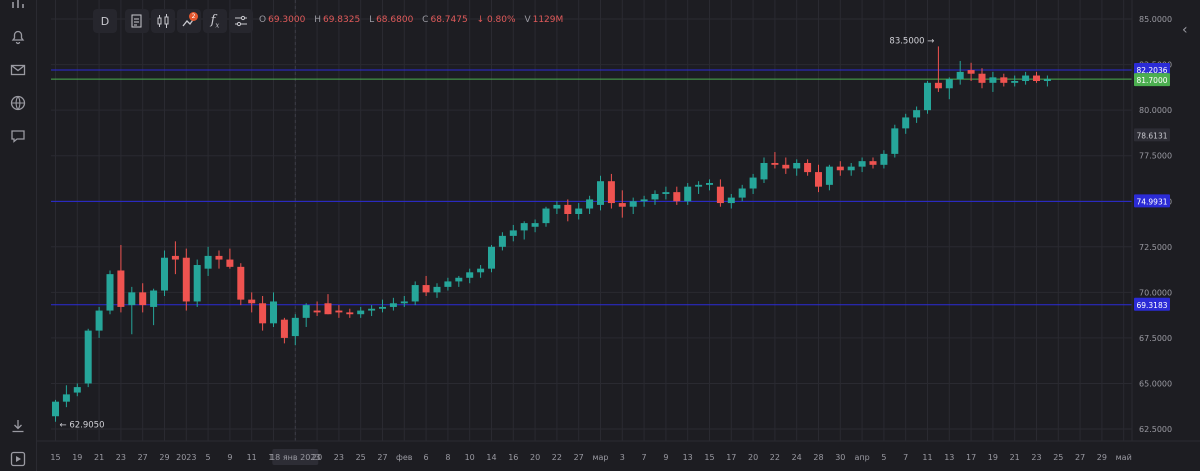 The image size is (1200, 471). I want to click on x-tick-label: 6, so click(426, 457).